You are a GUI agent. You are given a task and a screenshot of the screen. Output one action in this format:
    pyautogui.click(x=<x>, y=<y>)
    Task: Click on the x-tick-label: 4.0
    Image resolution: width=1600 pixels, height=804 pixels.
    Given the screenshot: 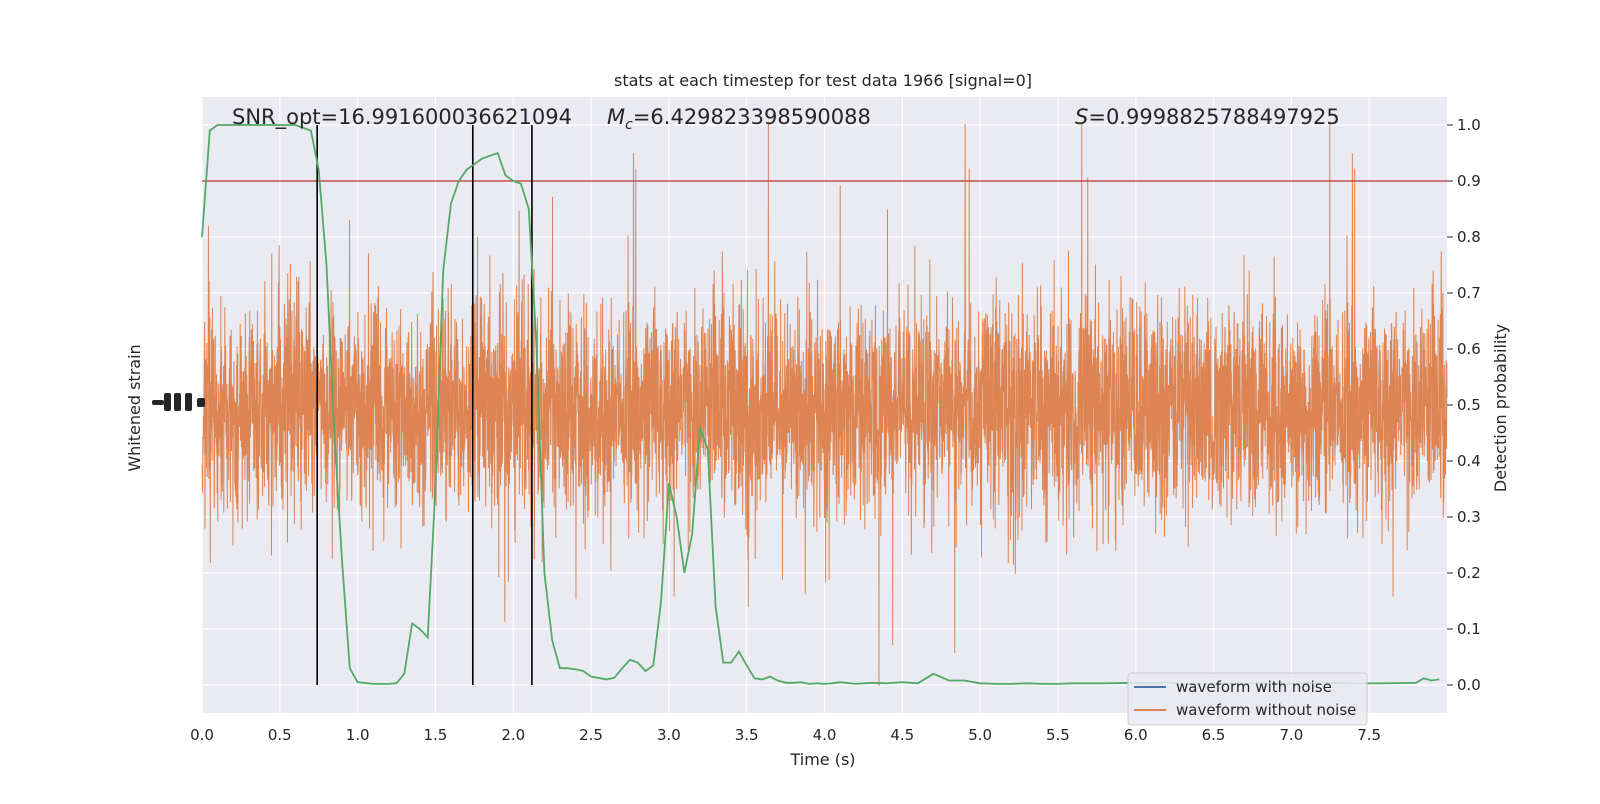 What is the action you would take?
    pyautogui.click(x=825, y=735)
    